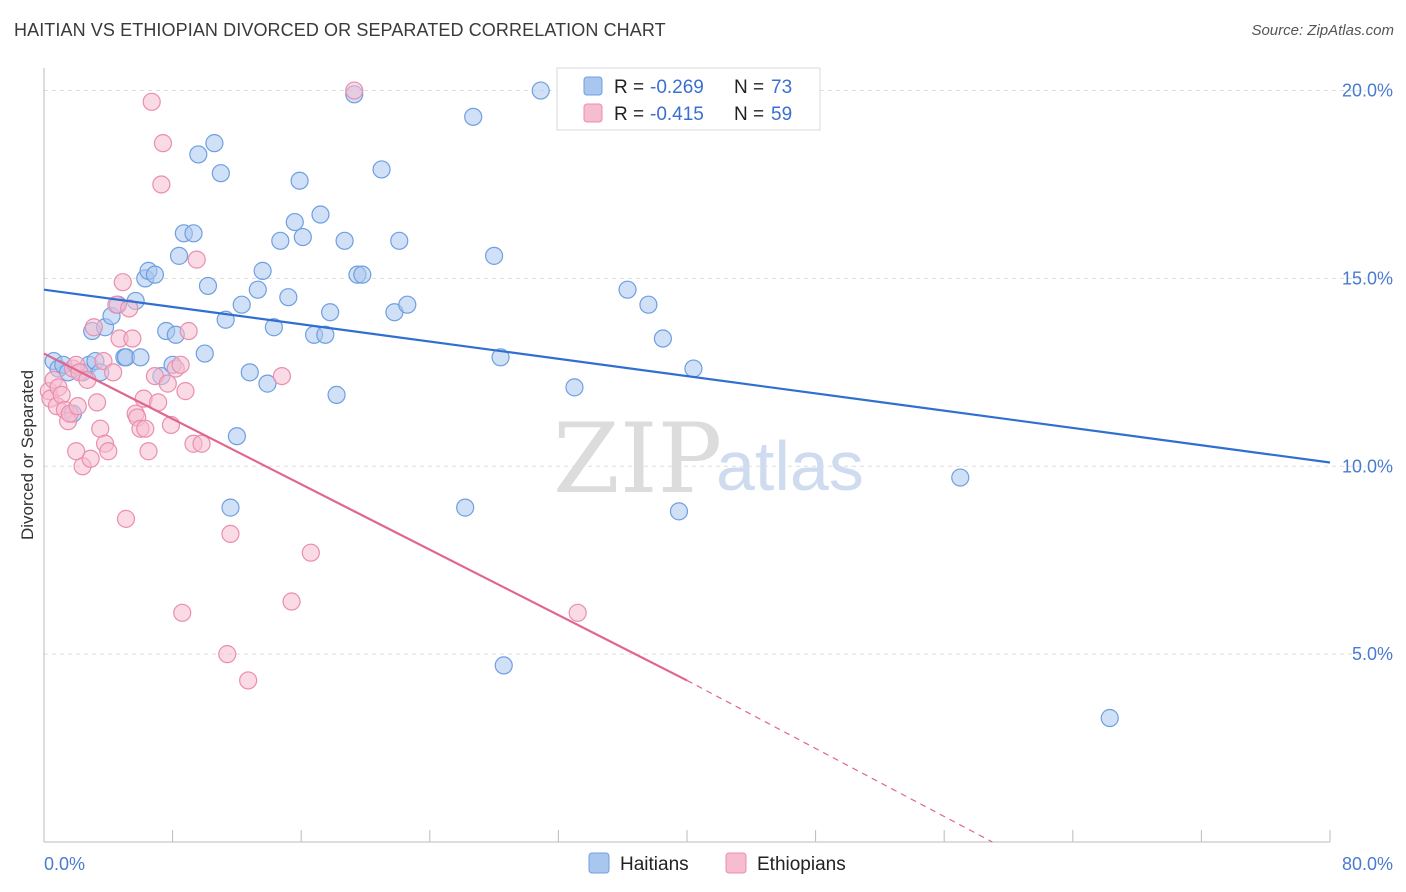 The height and width of the screenshot is (892, 1406). I want to click on legend-item-haitians: Haitians, so click(638, 863).